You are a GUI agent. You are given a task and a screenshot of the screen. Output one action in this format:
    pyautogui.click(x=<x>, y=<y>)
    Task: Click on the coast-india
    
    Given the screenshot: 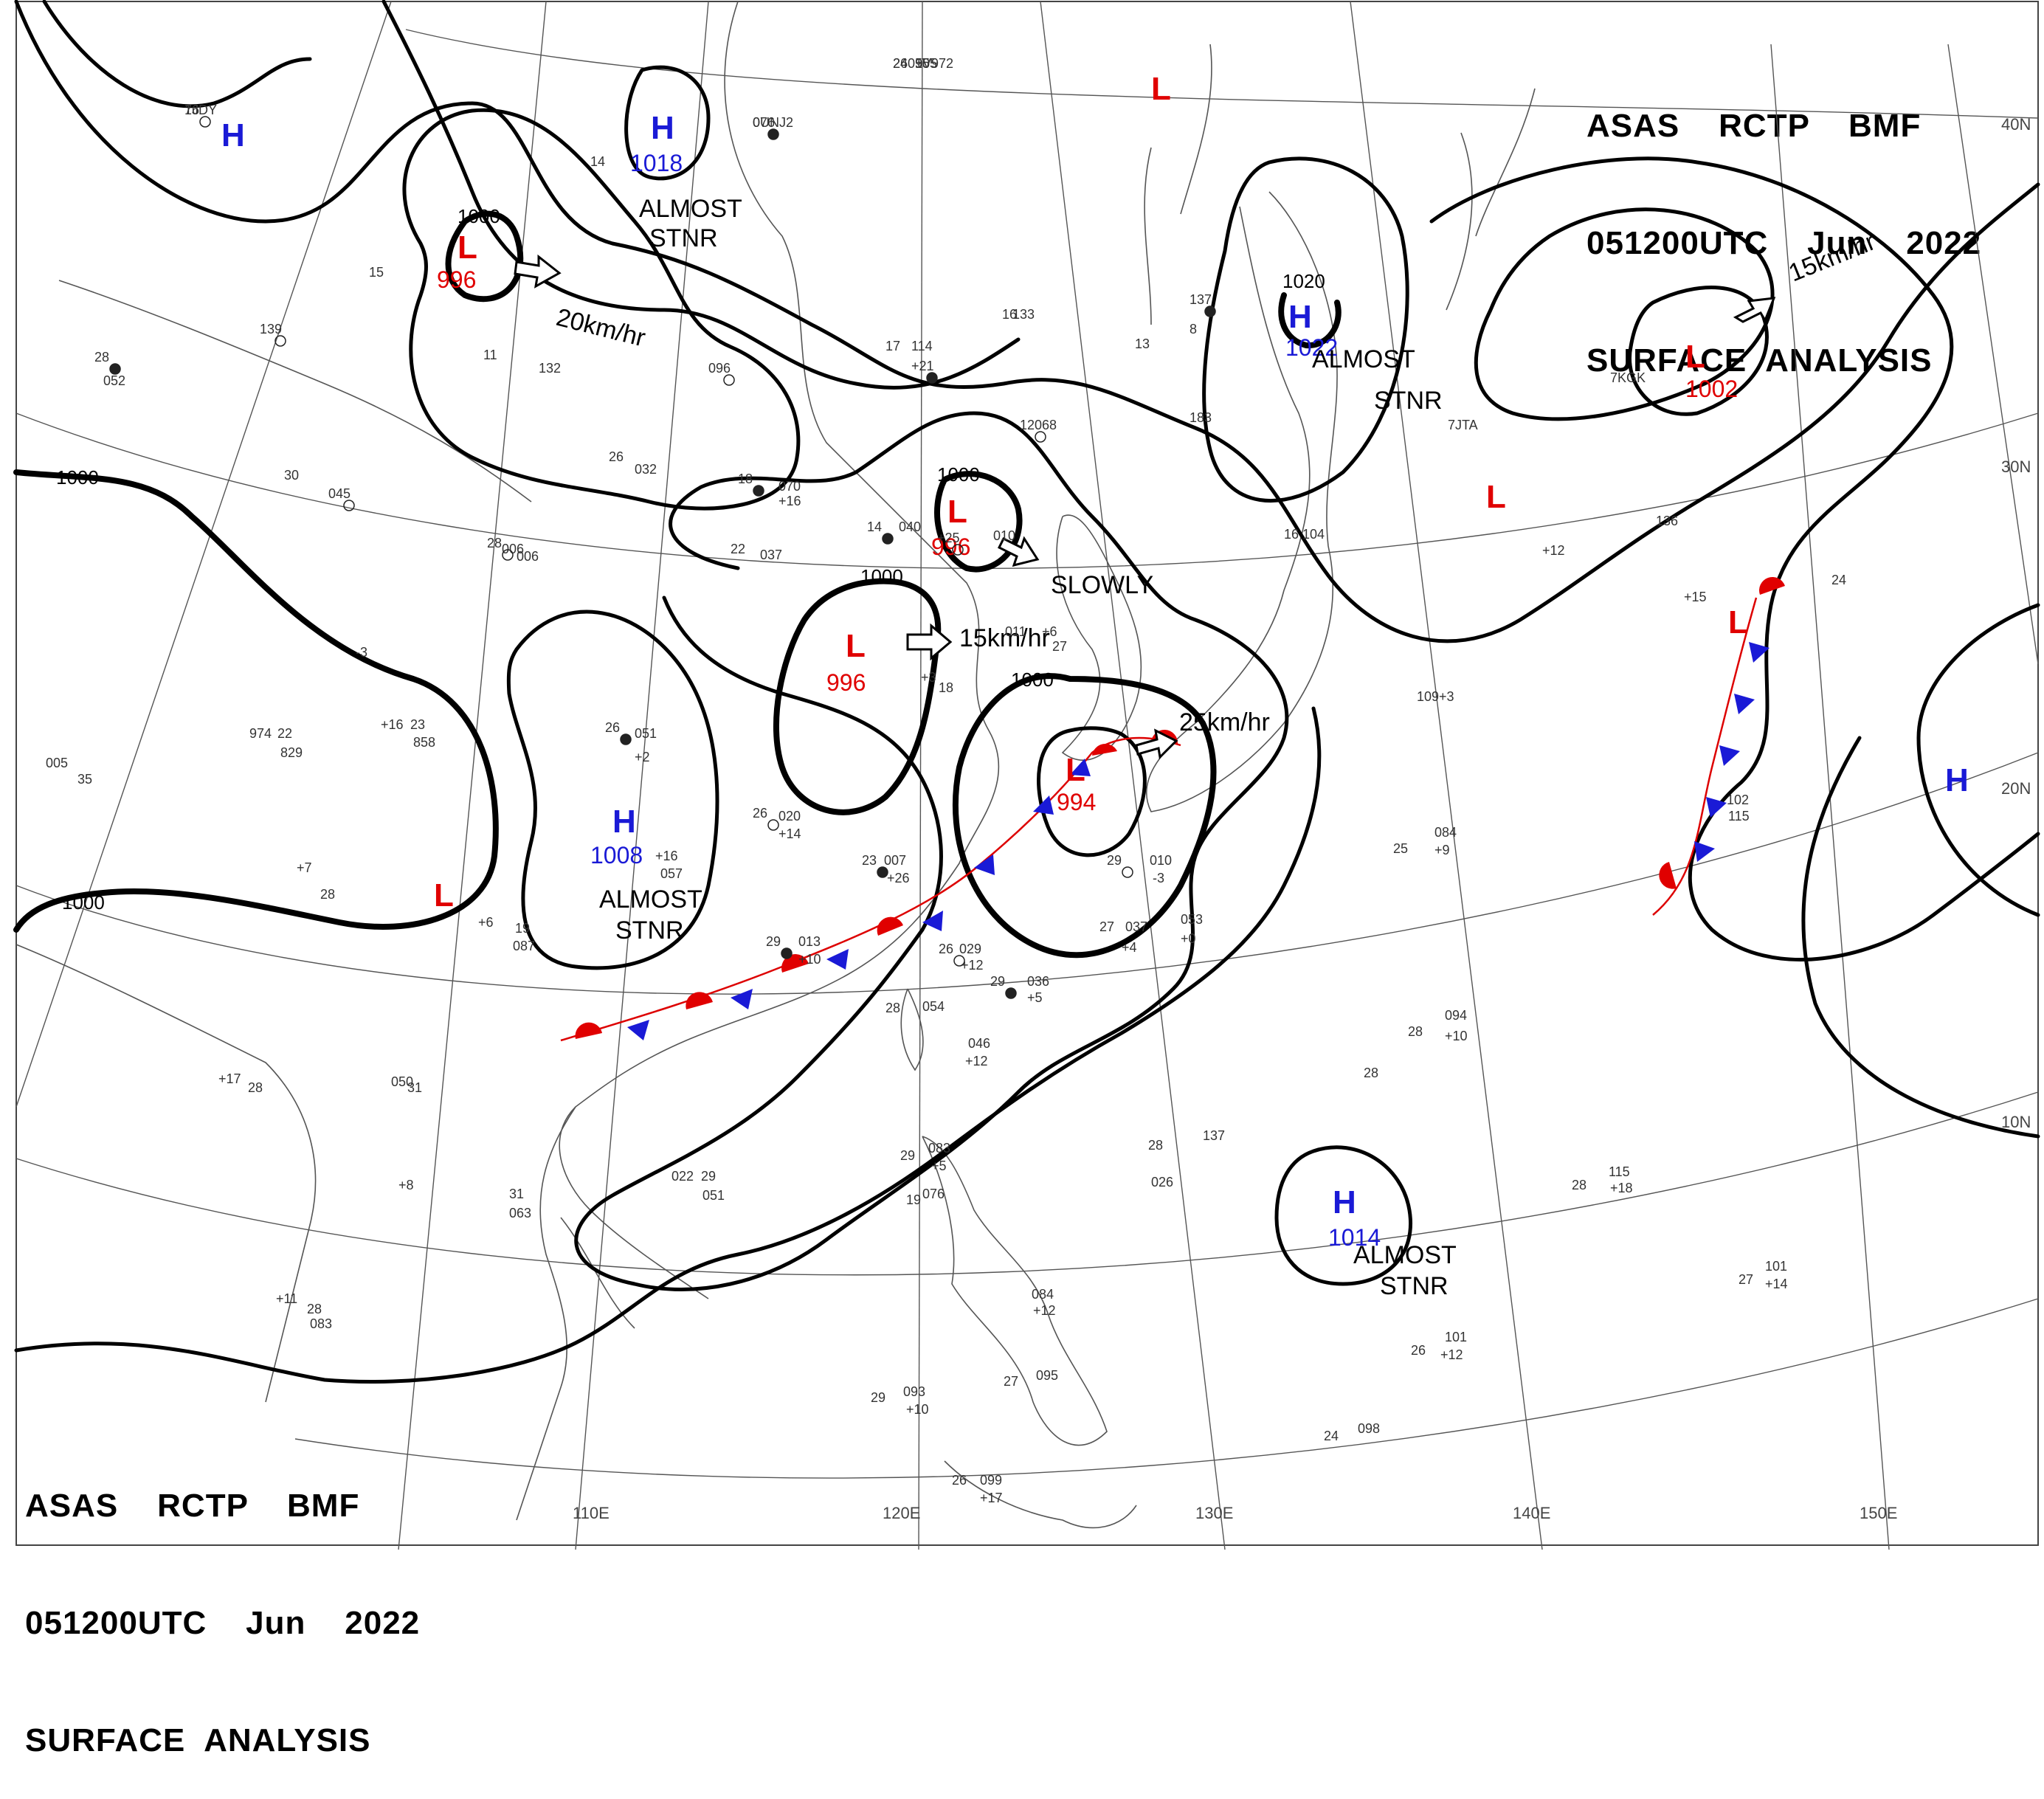 What is the action you would take?
    pyautogui.click(x=166, y=1173)
    